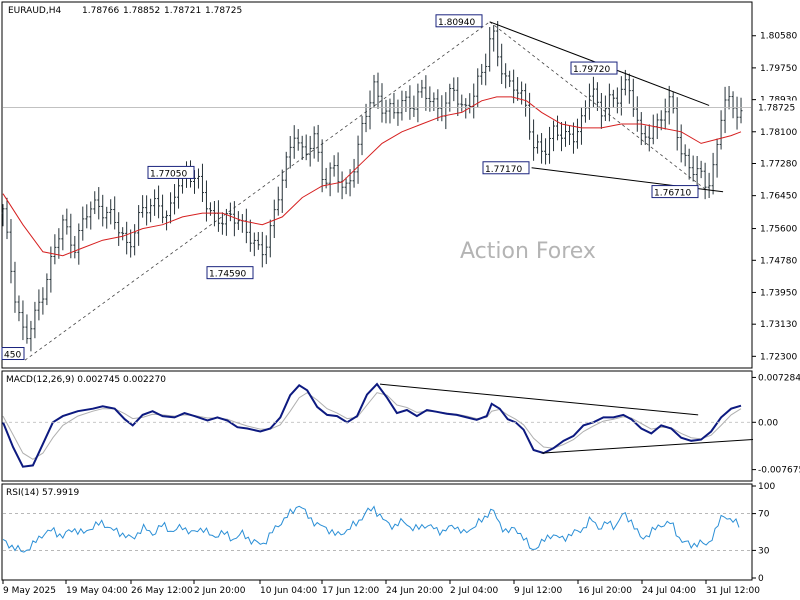  Describe the element at coordinates (34, 11) in the screenshot. I see `price-header-symbol: EURAUD,H4` at that location.